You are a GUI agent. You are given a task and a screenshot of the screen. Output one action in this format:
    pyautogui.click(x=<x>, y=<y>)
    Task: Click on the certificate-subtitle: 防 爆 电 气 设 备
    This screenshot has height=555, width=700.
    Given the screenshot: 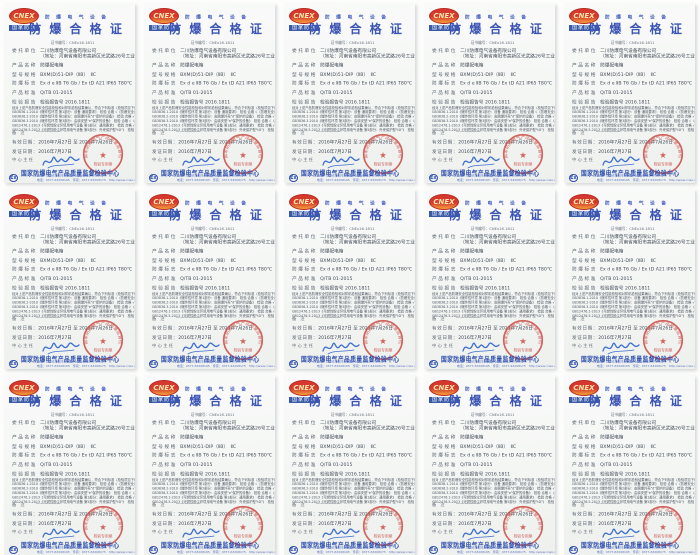 What is the action you would take?
    pyautogui.click(x=636, y=203)
    